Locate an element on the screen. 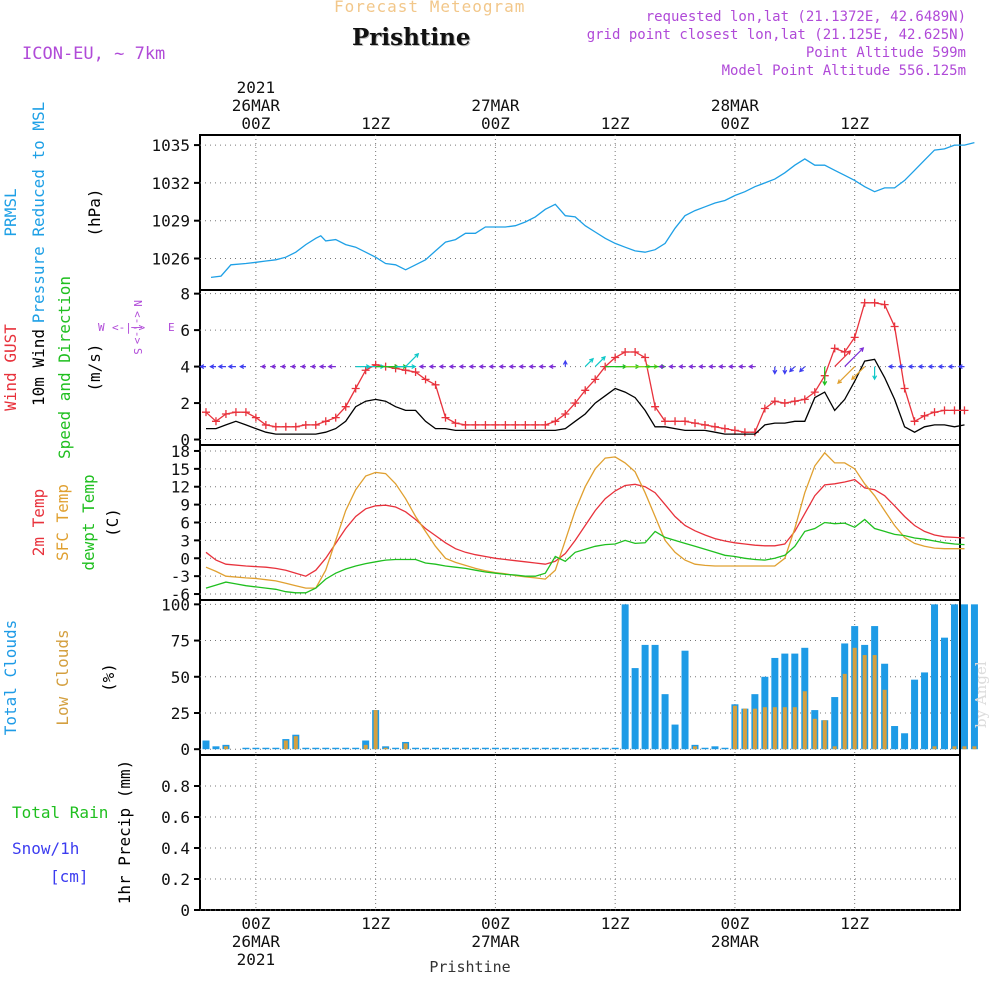 This screenshot has height=1000, width=1000. compass-we-arrow: <-|-> is located at coordinates (128, 327).